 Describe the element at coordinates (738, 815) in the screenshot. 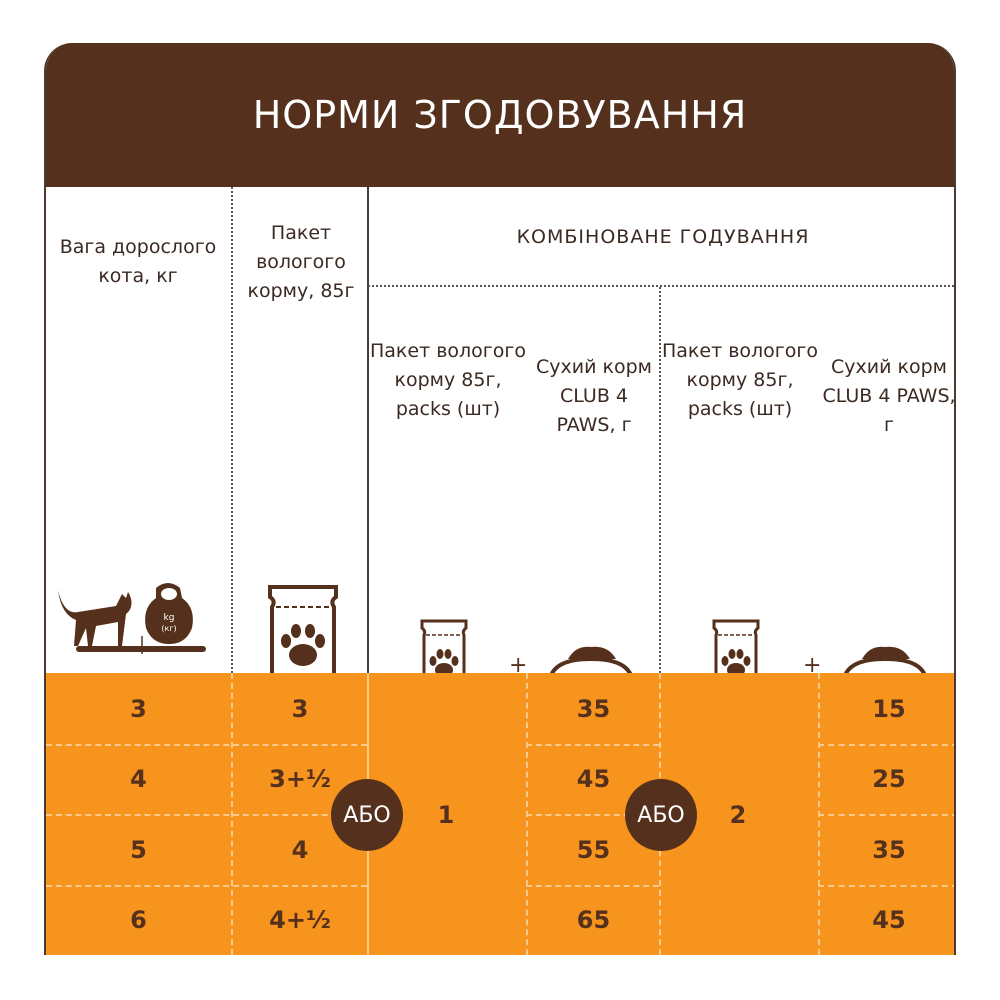

I see `combo-pack-2-value: 2` at that location.